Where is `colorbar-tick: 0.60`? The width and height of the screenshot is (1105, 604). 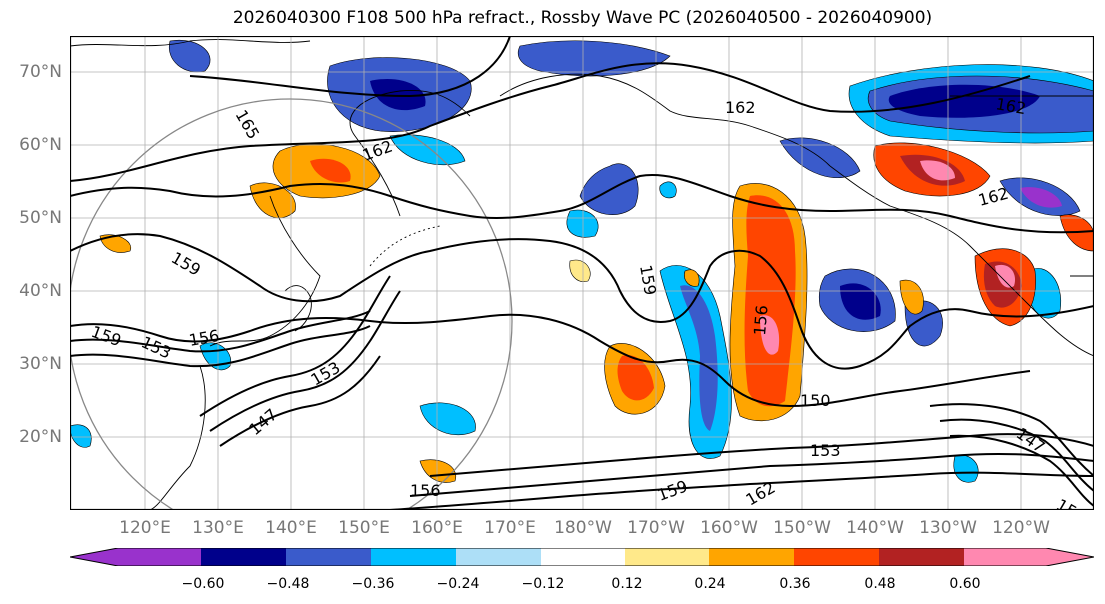 colorbar-tick: 0.60 is located at coordinates (965, 584).